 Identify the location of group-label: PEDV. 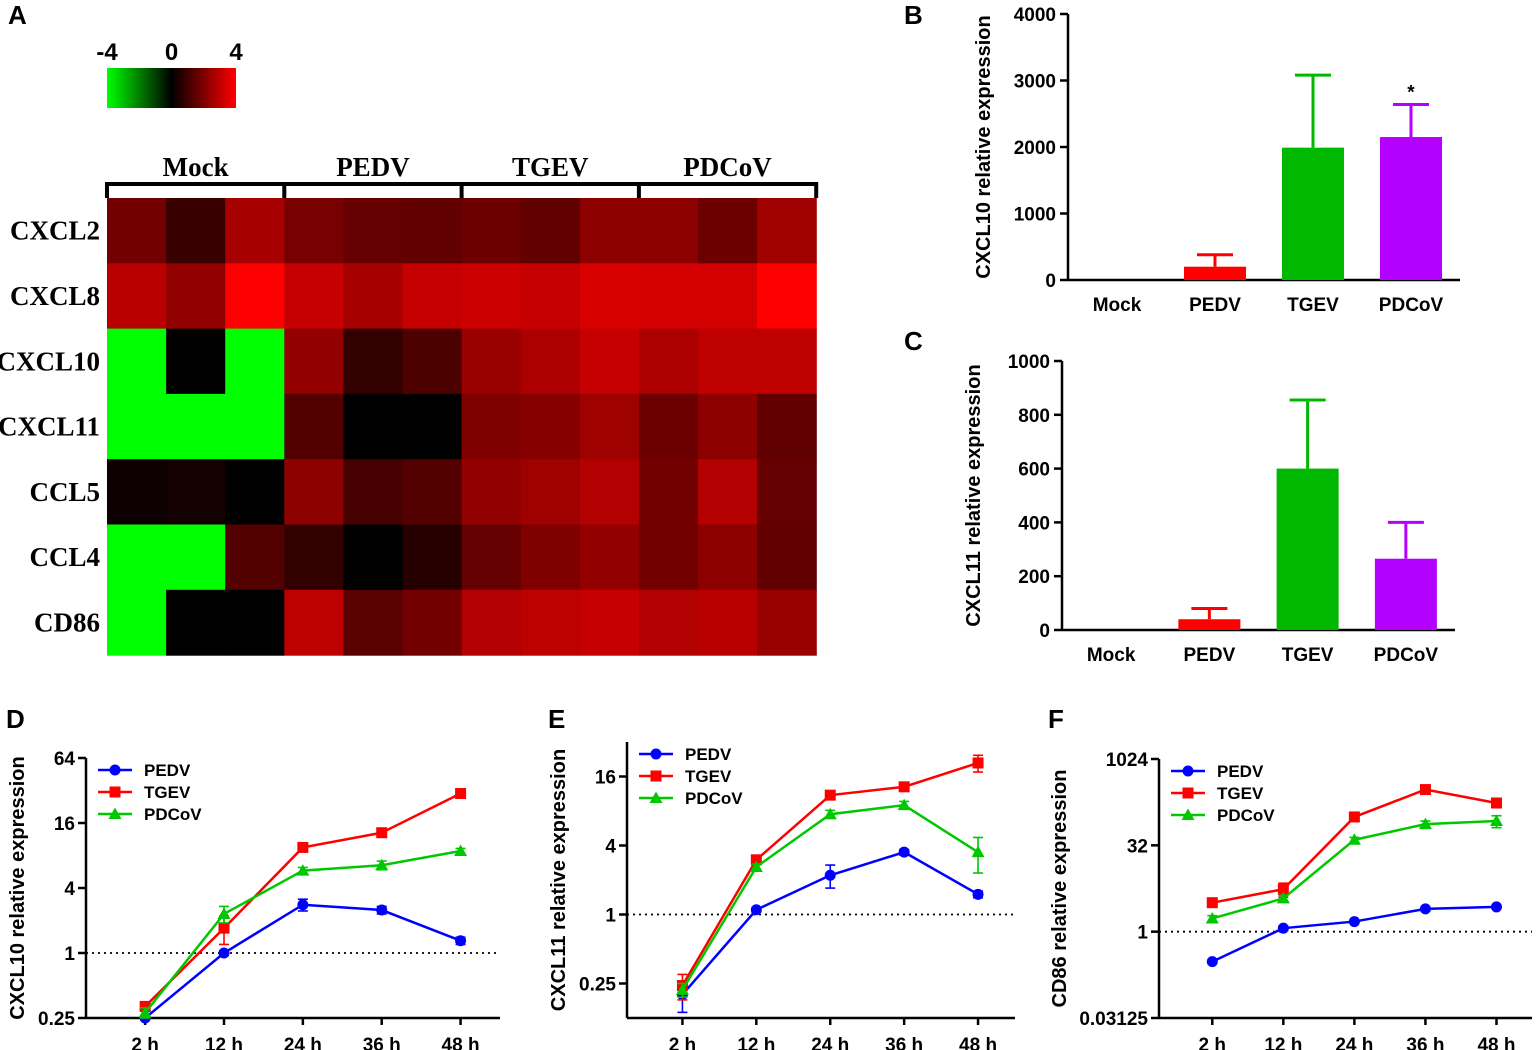
(373, 167).